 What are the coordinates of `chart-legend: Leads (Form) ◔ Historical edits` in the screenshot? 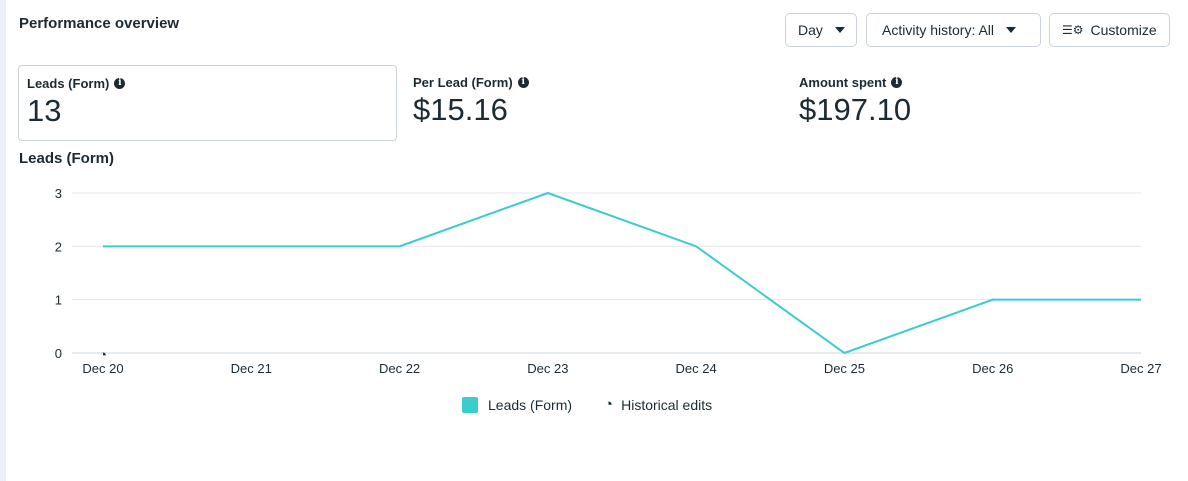 It's located at (587, 404).